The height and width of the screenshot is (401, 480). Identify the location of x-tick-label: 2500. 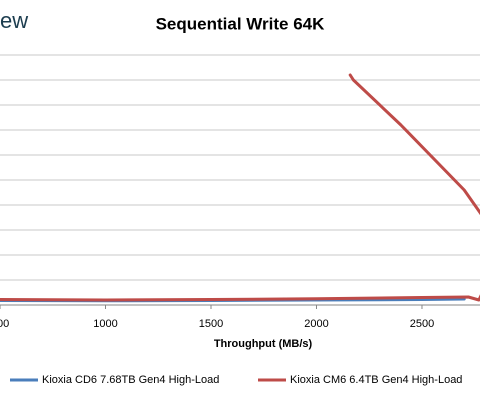
(422, 324).